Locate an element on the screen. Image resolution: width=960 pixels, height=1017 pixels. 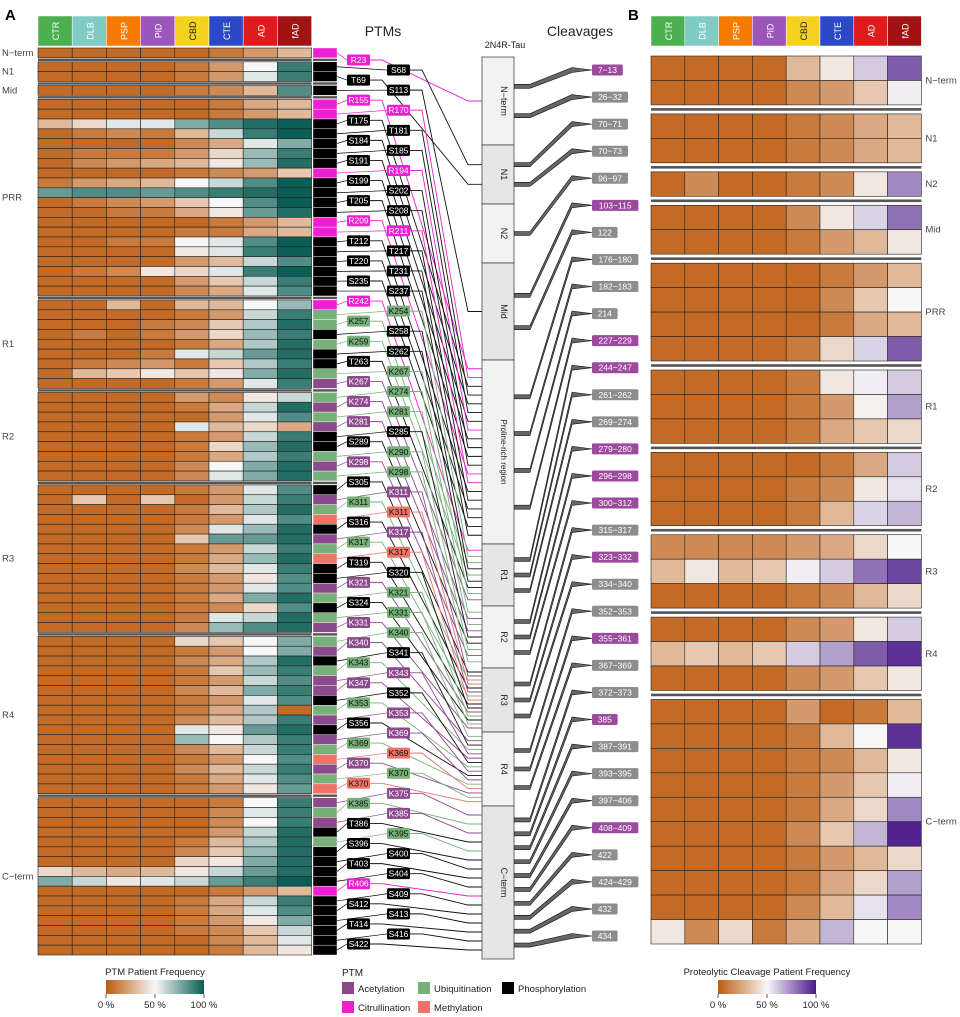
cleavage-label: 182−183 is located at coordinates (616, 287).